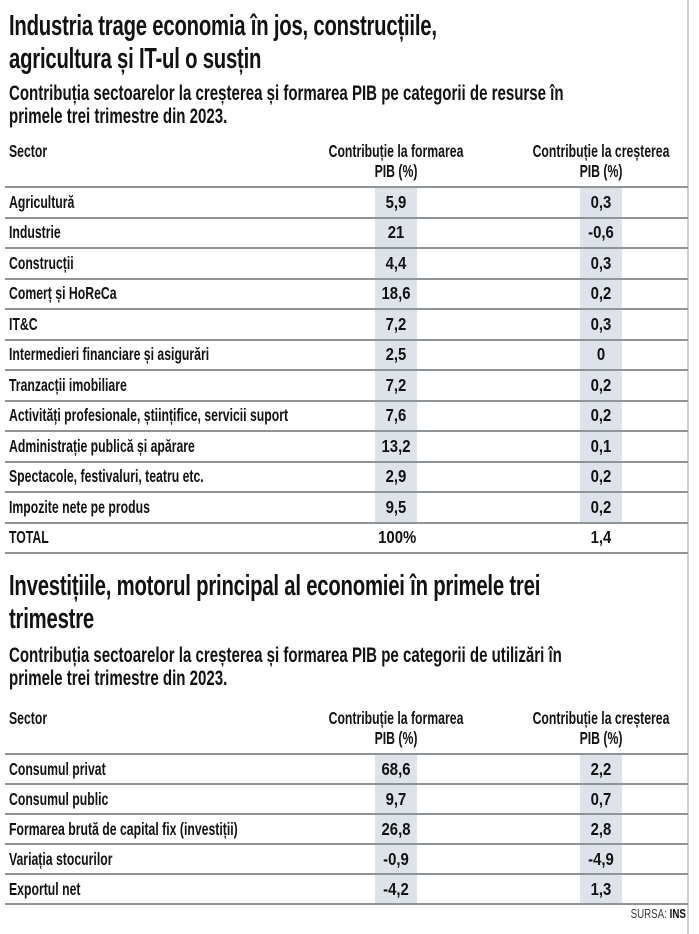 This screenshot has height=934, width=699. What do you see at coordinates (396, 201) in the screenshot?
I see `cell-formation: 5,9` at bounding box center [396, 201].